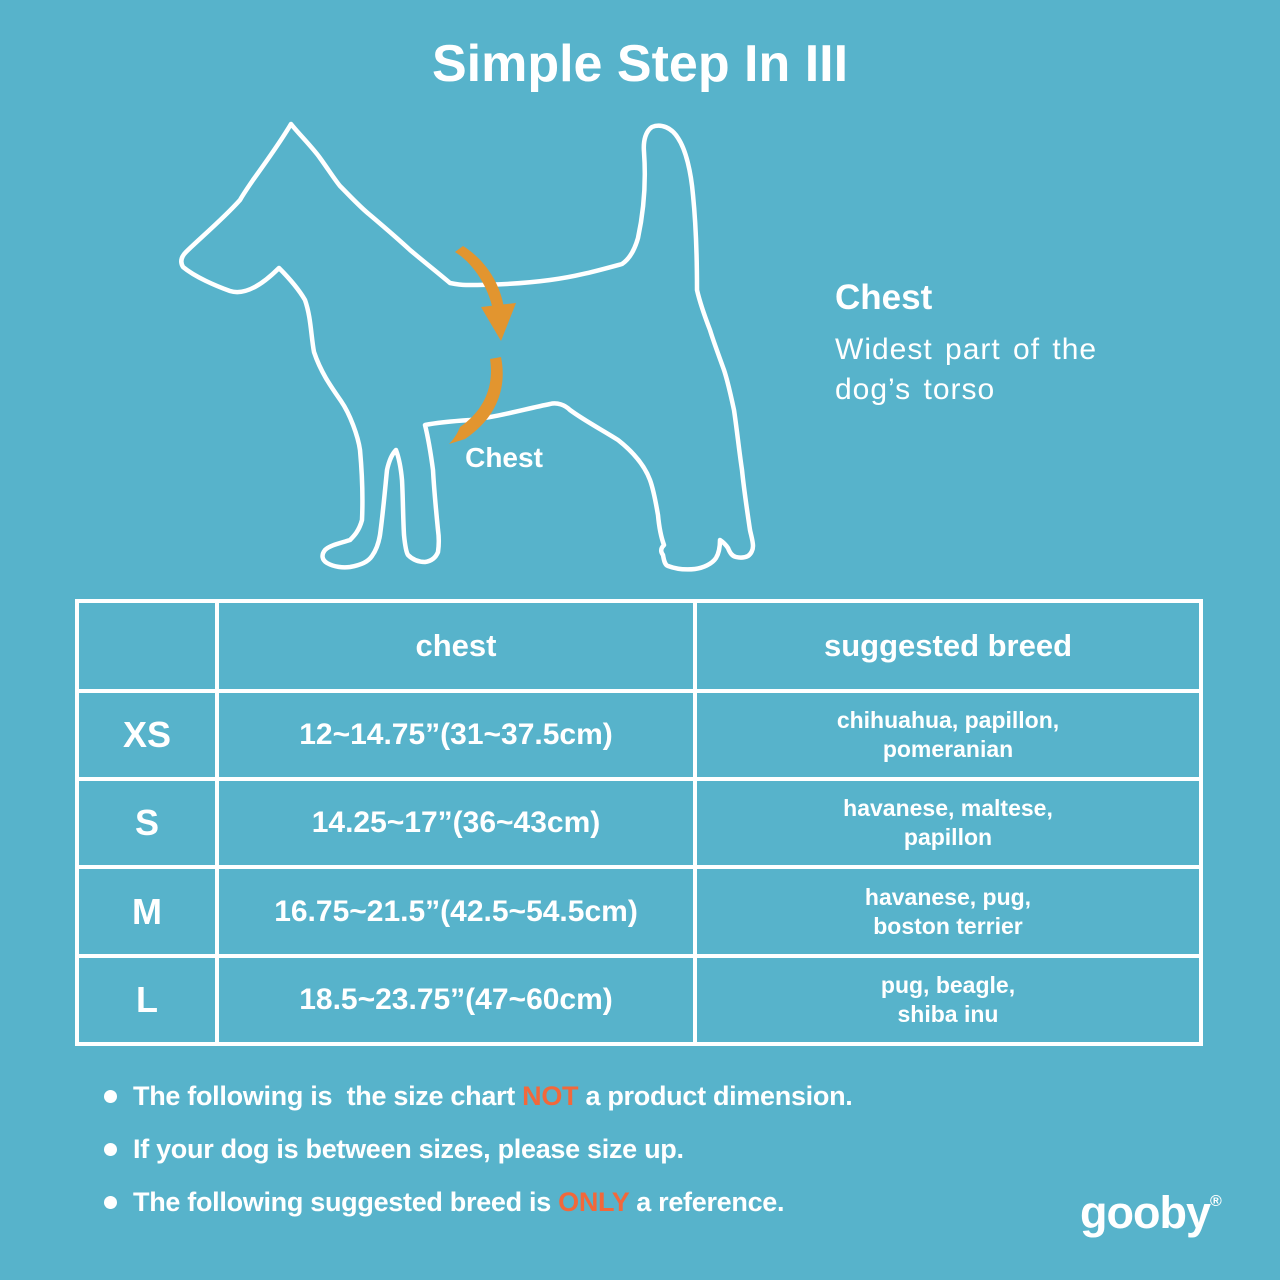 The width and height of the screenshot is (1280, 1280). I want to click on table-row-xs-size: XS, so click(147, 735).